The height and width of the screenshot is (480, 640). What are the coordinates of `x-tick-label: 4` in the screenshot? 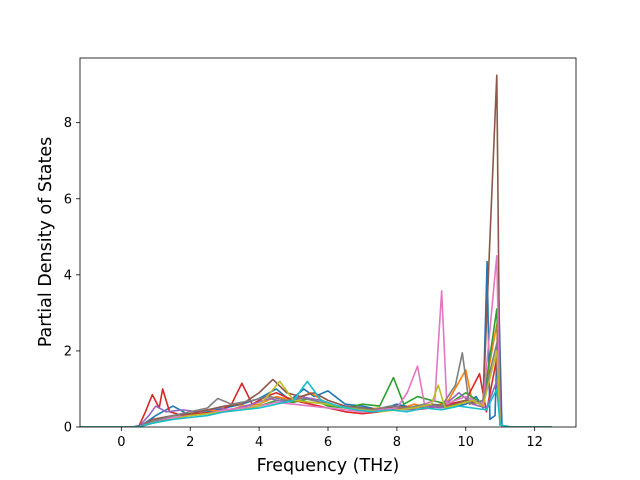 It's located at (259, 442).